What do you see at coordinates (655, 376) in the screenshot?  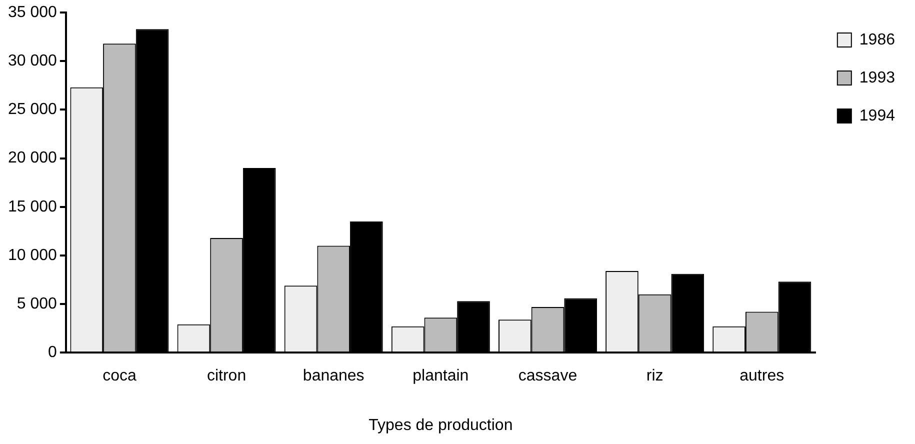 I see `x-tick-label: riz` at bounding box center [655, 376].